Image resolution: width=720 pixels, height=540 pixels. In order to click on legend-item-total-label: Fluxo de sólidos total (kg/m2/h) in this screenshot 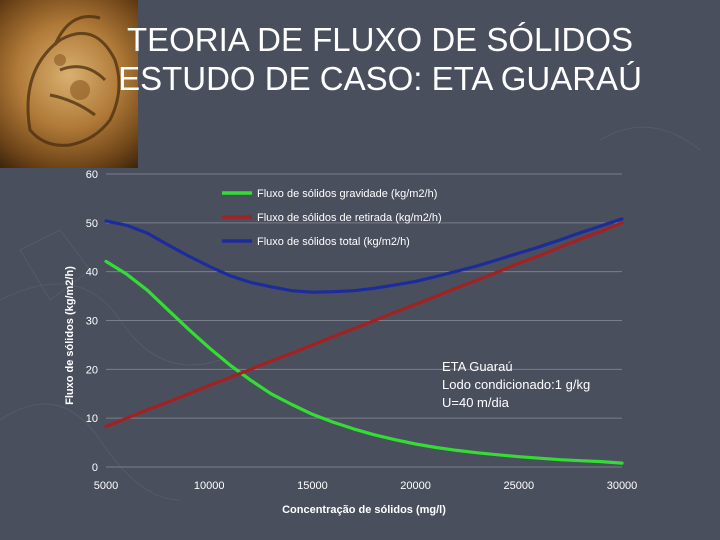, I will do `click(333, 242)`.